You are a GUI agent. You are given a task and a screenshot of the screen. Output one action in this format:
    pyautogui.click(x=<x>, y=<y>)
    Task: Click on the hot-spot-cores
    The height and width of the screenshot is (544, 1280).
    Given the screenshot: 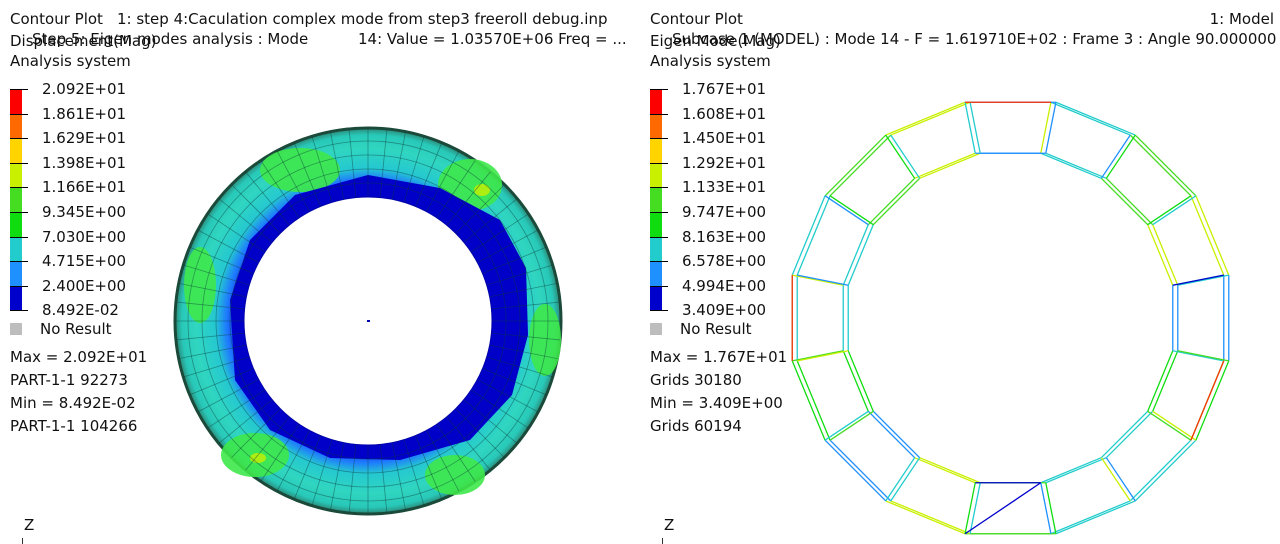 What is the action you would take?
    pyautogui.click(x=370, y=323)
    